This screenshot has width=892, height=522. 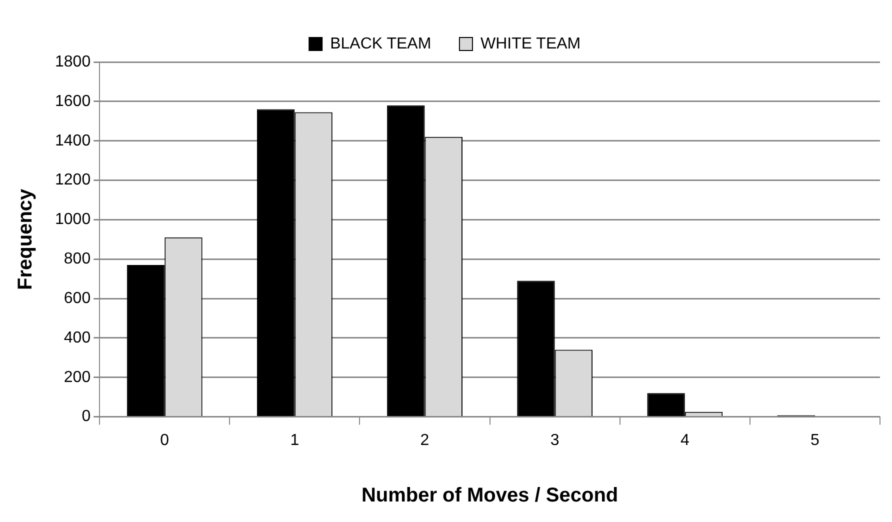 I want to click on x-tick-label: 4, so click(x=685, y=440).